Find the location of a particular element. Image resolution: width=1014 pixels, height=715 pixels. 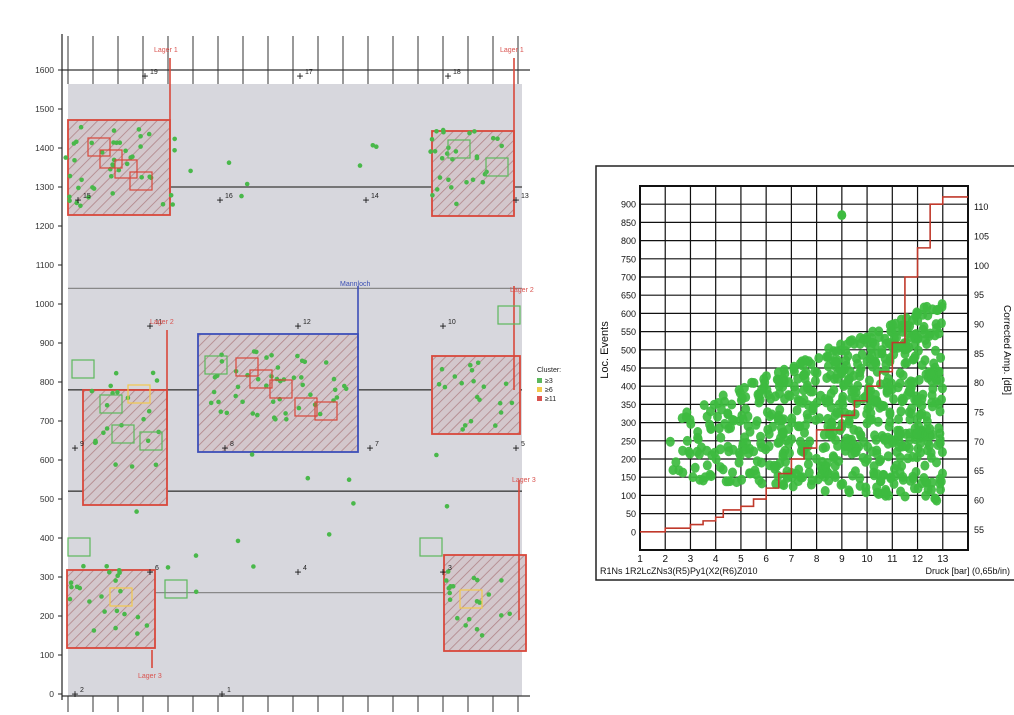

left-y-tick-label: 1600 is located at coordinates (44, 70).